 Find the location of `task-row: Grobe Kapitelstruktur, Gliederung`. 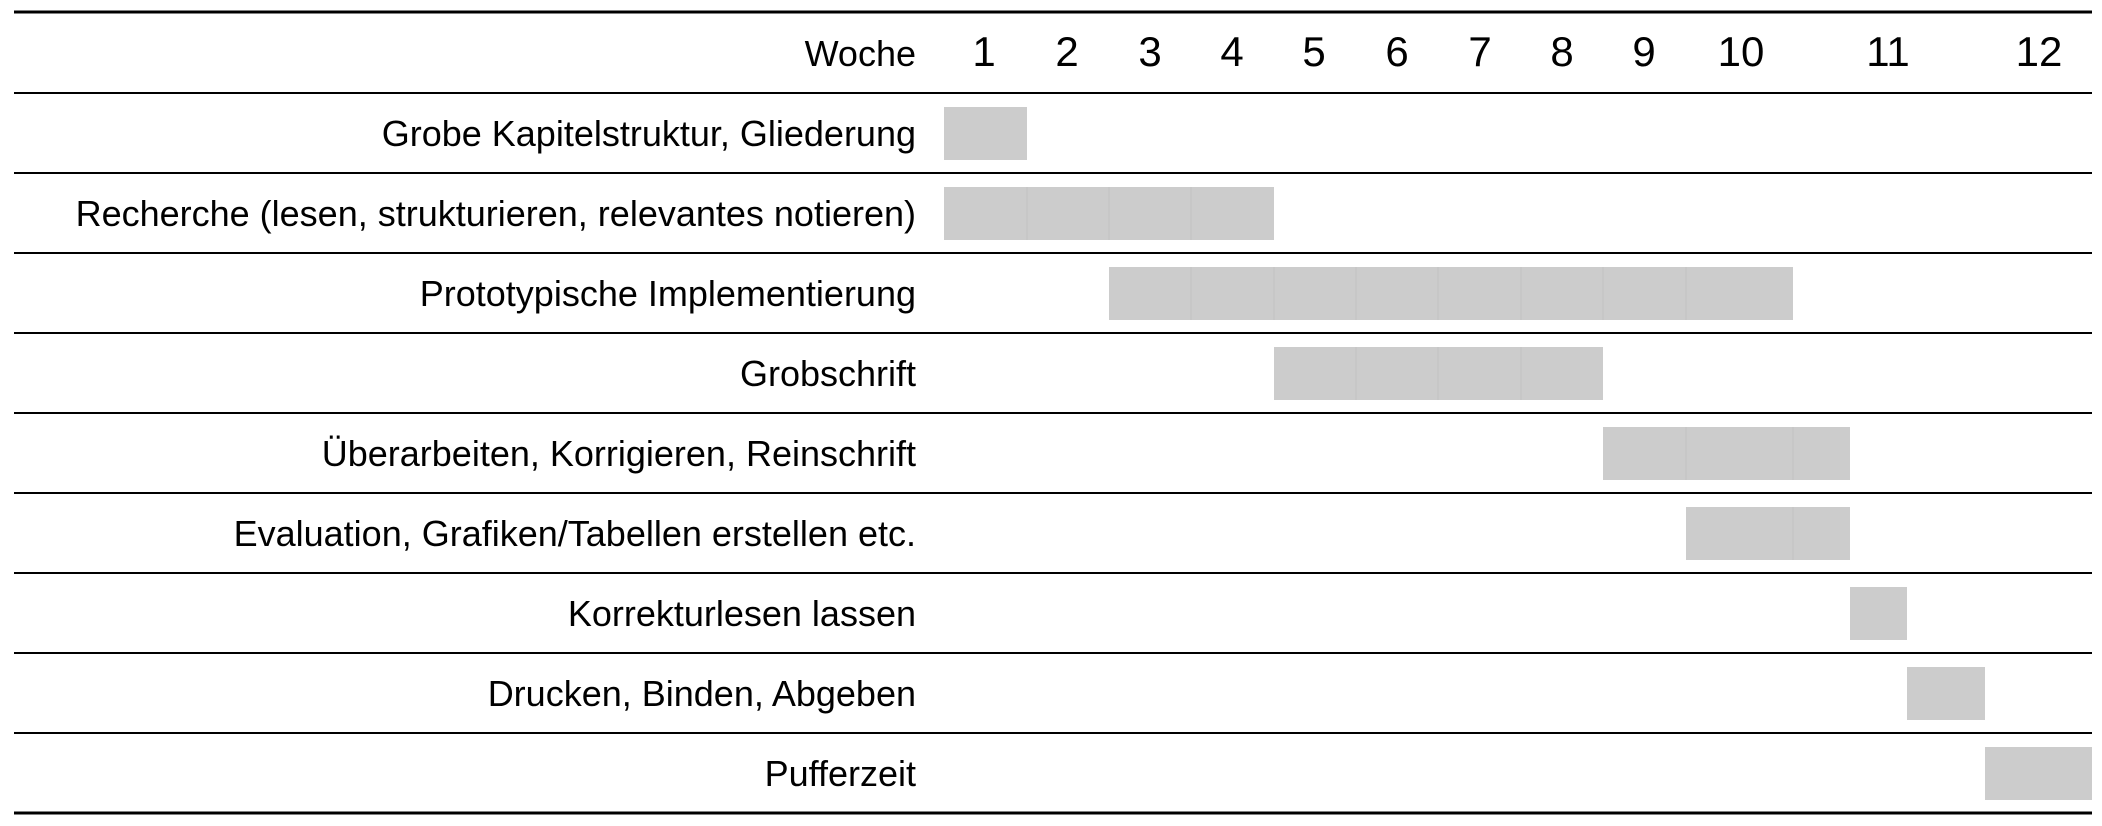

task-row: Grobe Kapitelstruktur, Gliederung is located at coordinates (704, 133).